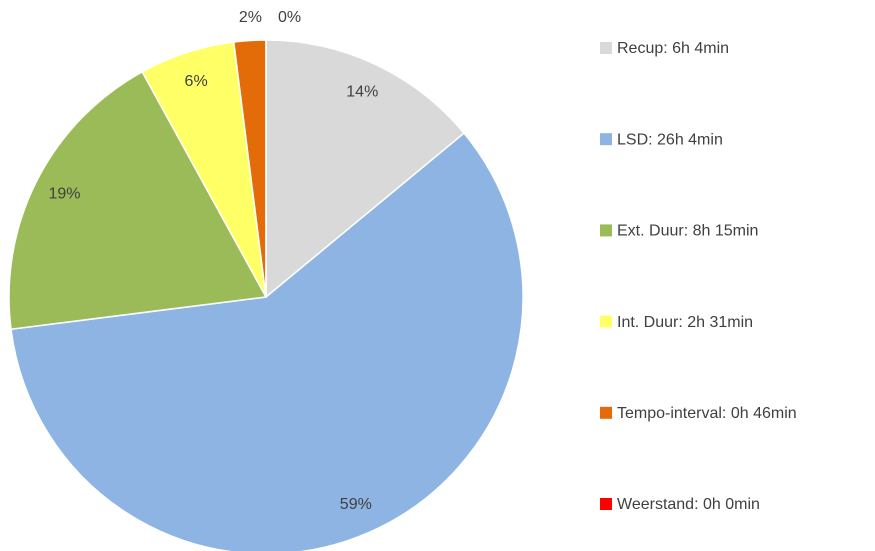  Describe the element at coordinates (687, 231) in the screenshot. I see `legend-label: Ext. Duur: 8h 15min` at that location.